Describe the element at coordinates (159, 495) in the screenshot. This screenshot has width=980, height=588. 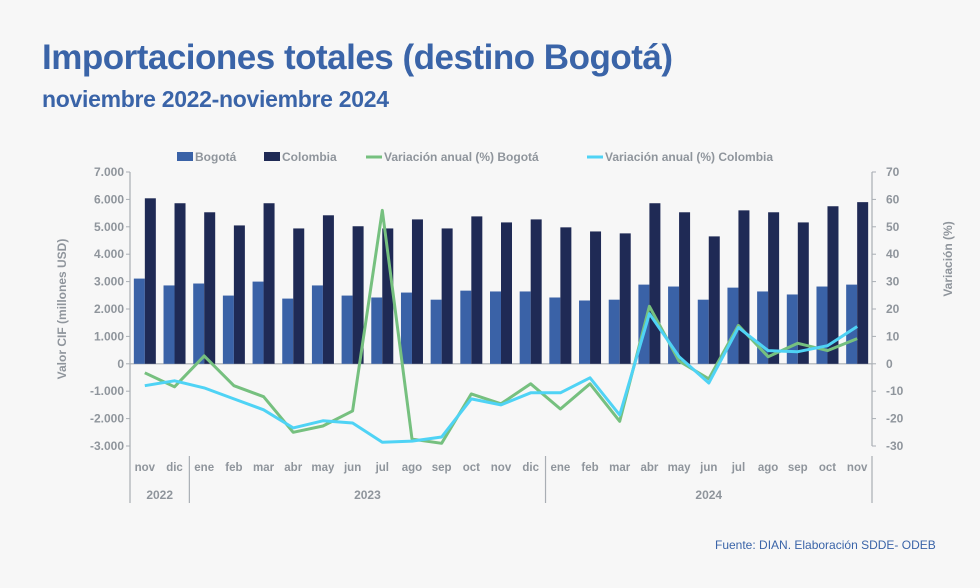
I see `x-group-label: 2022` at that location.